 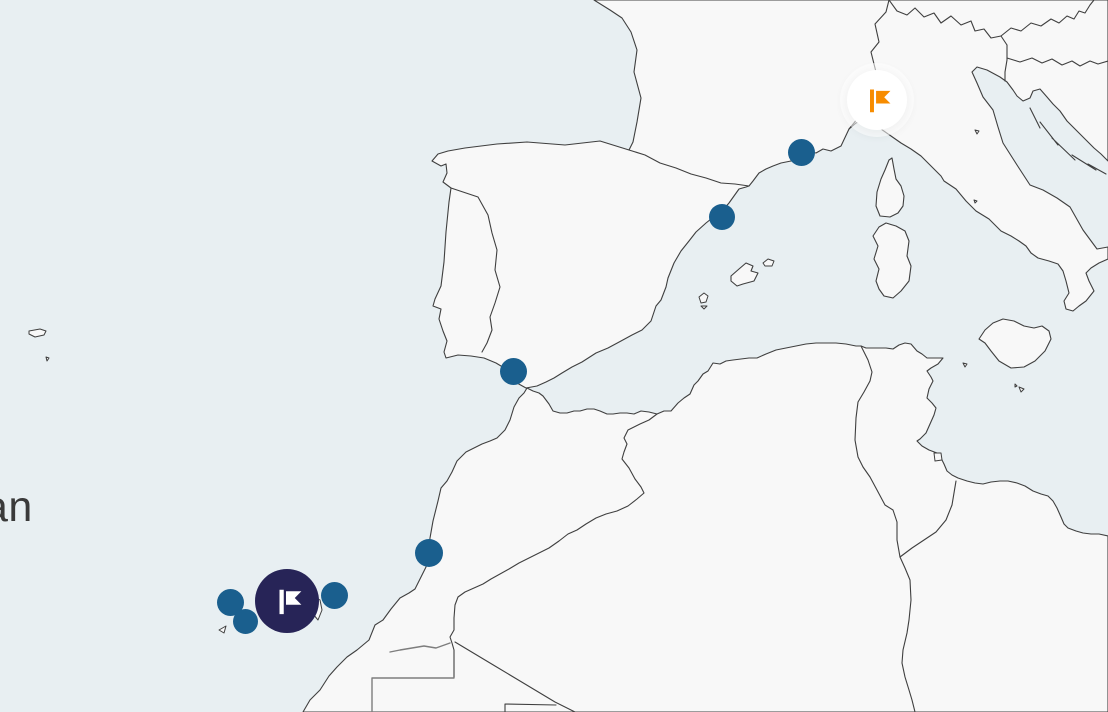 What do you see at coordinates (877, 451) in the screenshot?
I see `border-algeria-tunisia` at bounding box center [877, 451].